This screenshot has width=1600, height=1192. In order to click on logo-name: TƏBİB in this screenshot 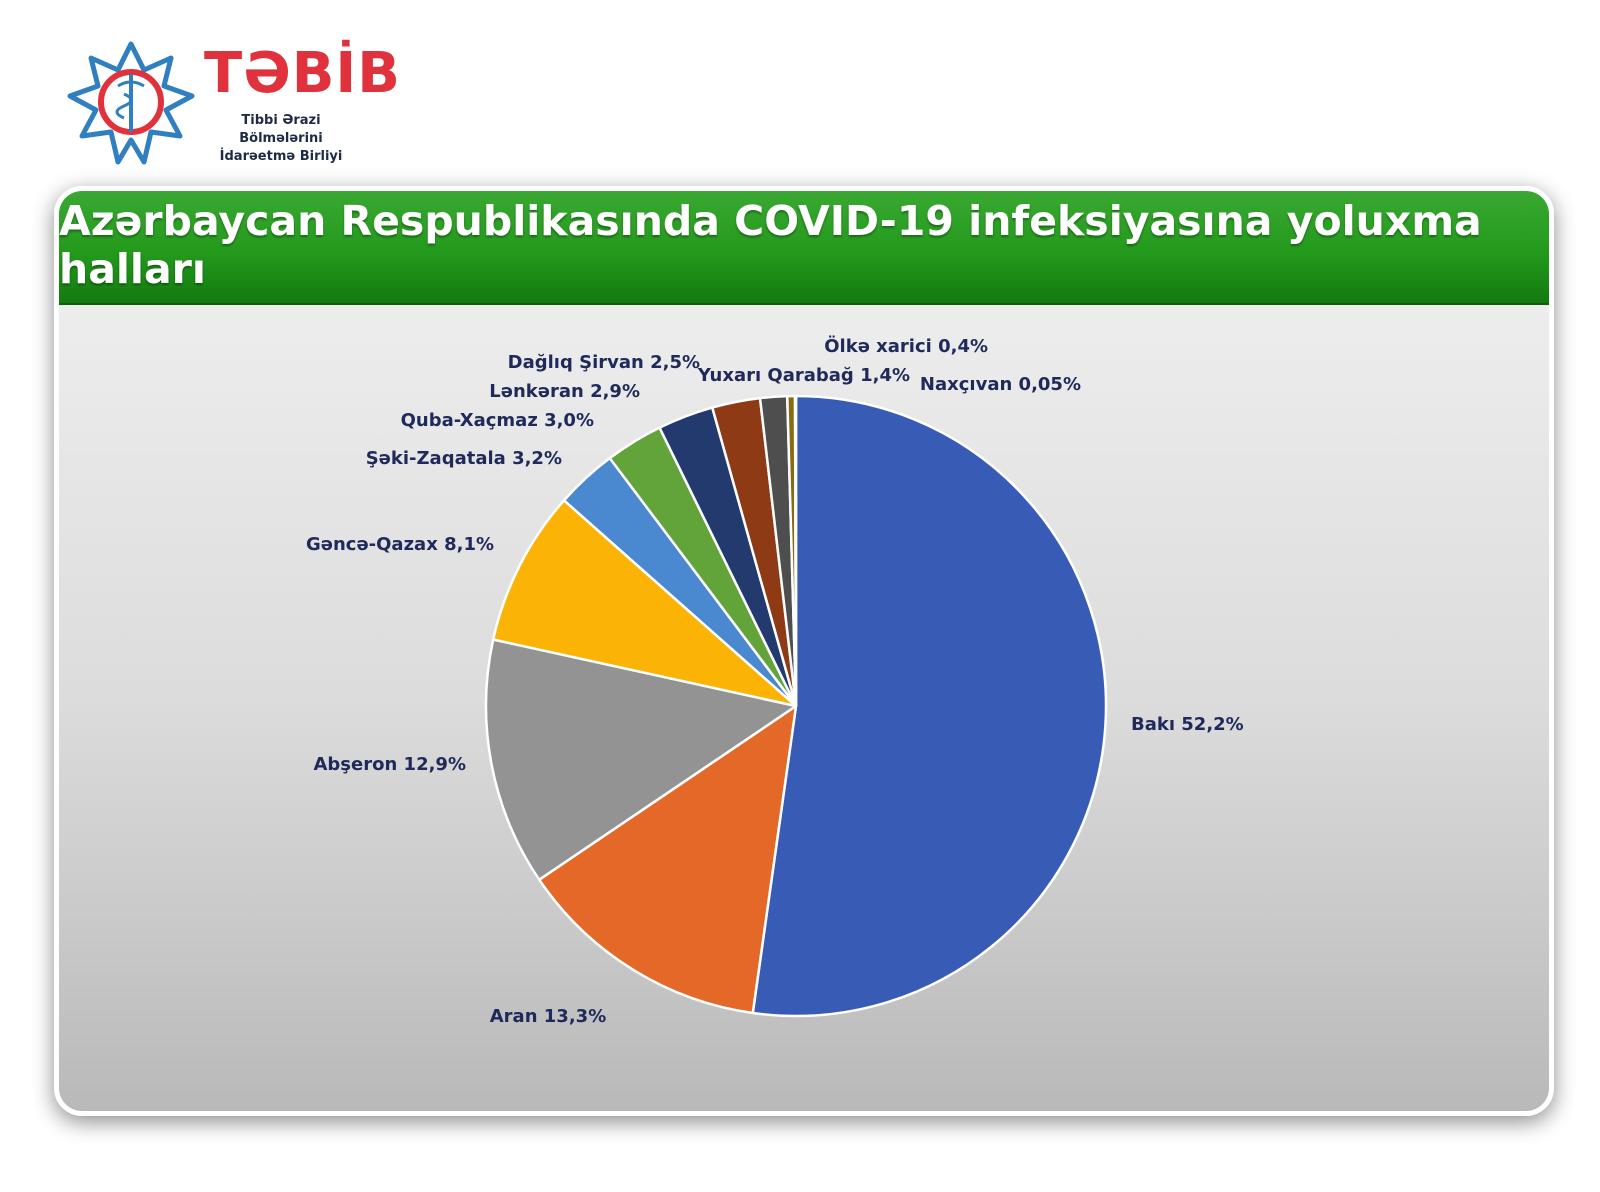, I will do `click(302, 73)`.